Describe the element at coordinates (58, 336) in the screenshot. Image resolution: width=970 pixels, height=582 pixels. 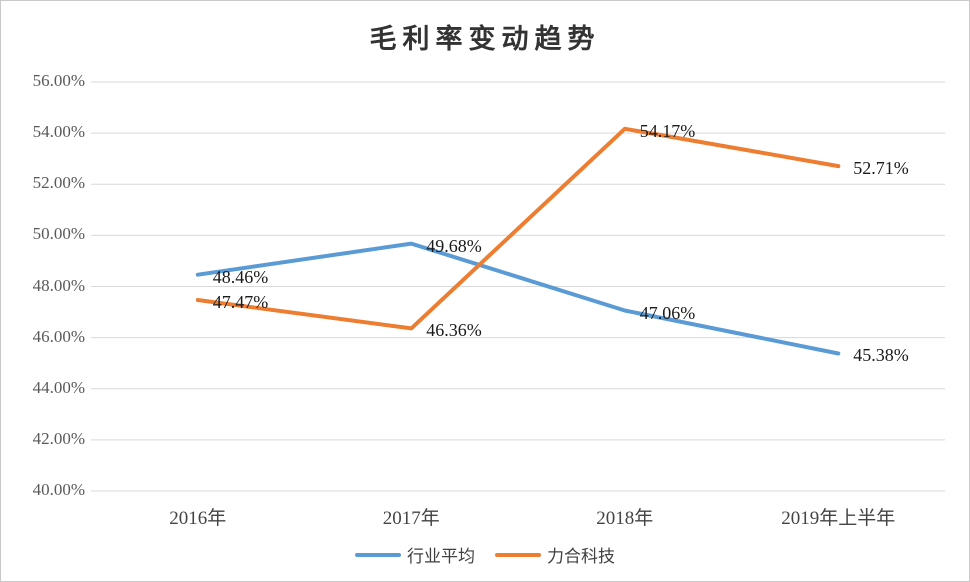
I see `y-axis-tick-label: 46.00%` at that location.